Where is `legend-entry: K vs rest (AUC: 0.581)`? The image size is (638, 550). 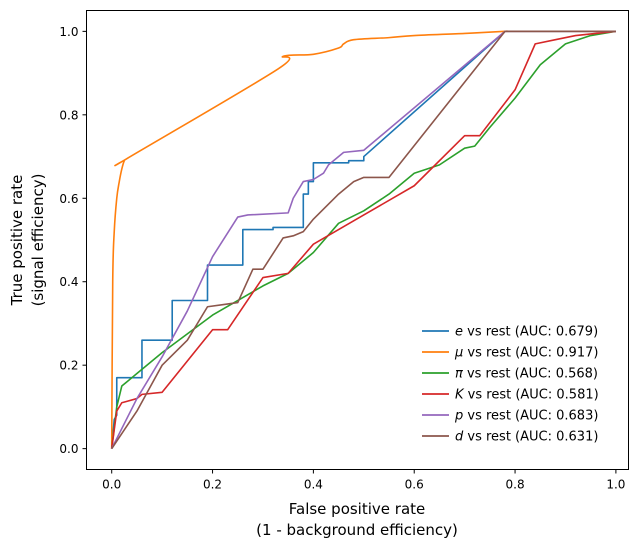
legend-entry: K vs rest (AUC: 0.581) is located at coordinates (510, 395).